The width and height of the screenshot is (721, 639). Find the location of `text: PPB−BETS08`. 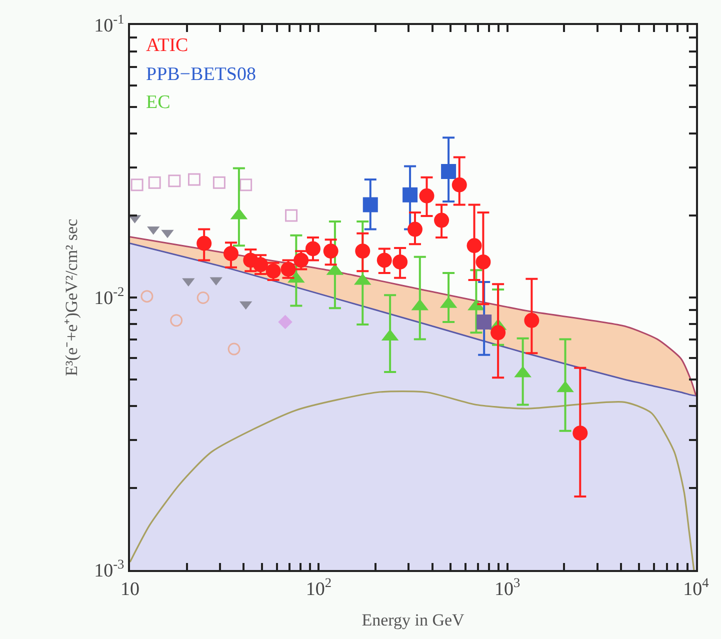

text: PPB−BETS08 is located at coordinates (201, 74).